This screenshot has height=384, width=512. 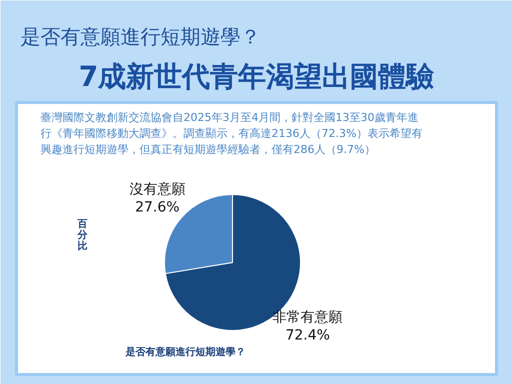 What do you see at coordinates (157, 190) in the screenshot?
I see `slice-label: 沒有意願` at bounding box center [157, 190].